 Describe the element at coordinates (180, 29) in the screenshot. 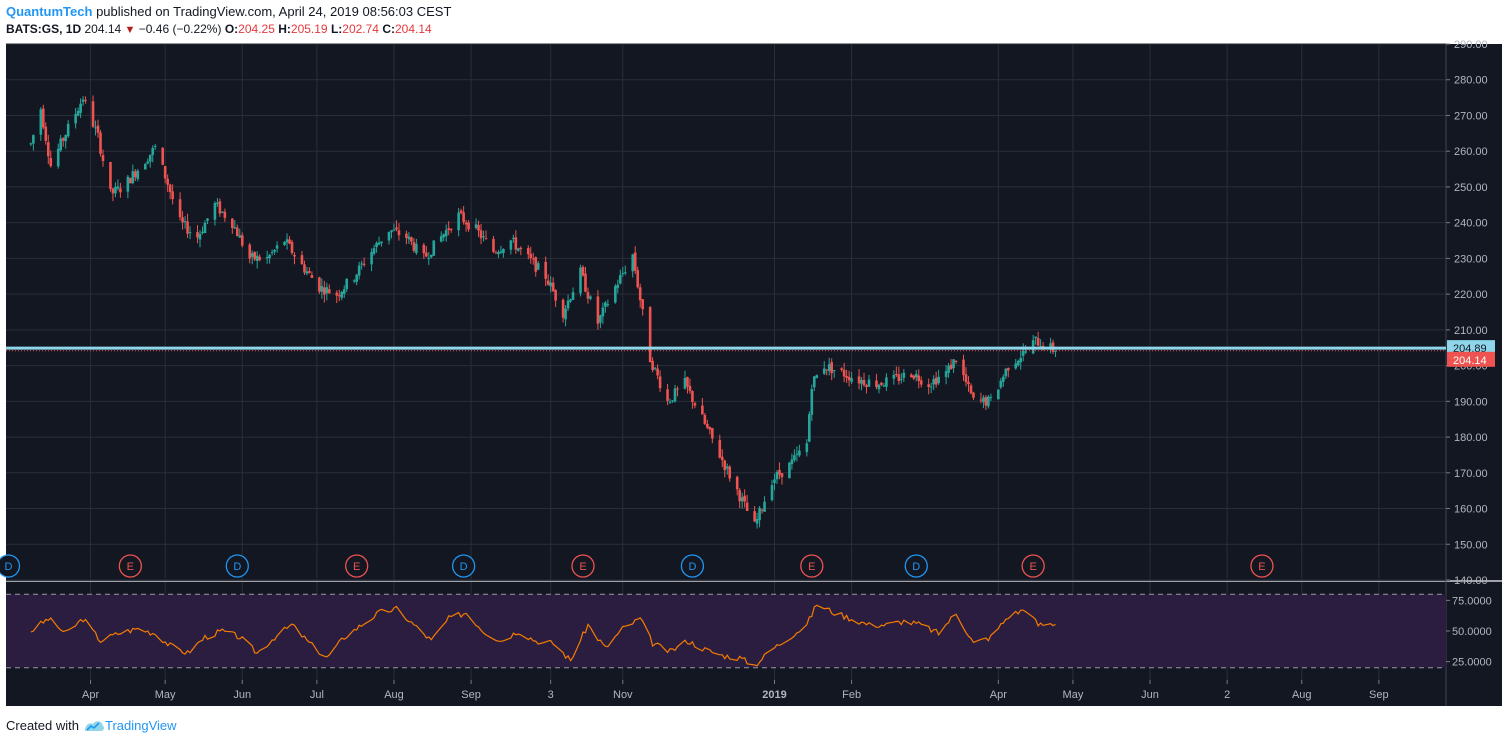

I see `price-change: −0.46 (−0.22%)` at that location.